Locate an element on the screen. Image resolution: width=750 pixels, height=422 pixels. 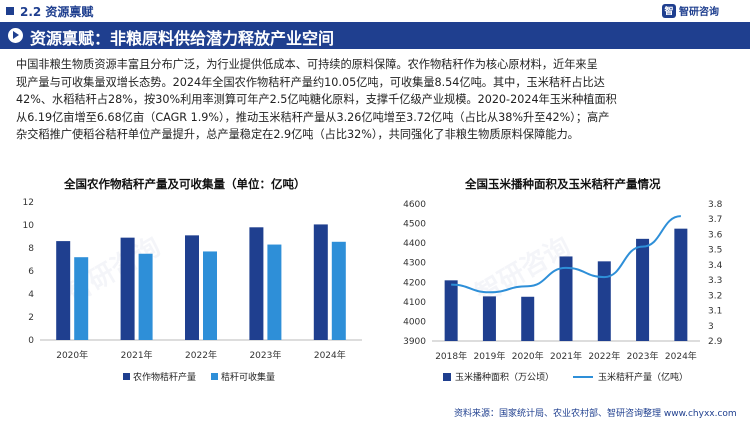
right-chart-right-y-tick-label: 3.1 is located at coordinates (715, 312).